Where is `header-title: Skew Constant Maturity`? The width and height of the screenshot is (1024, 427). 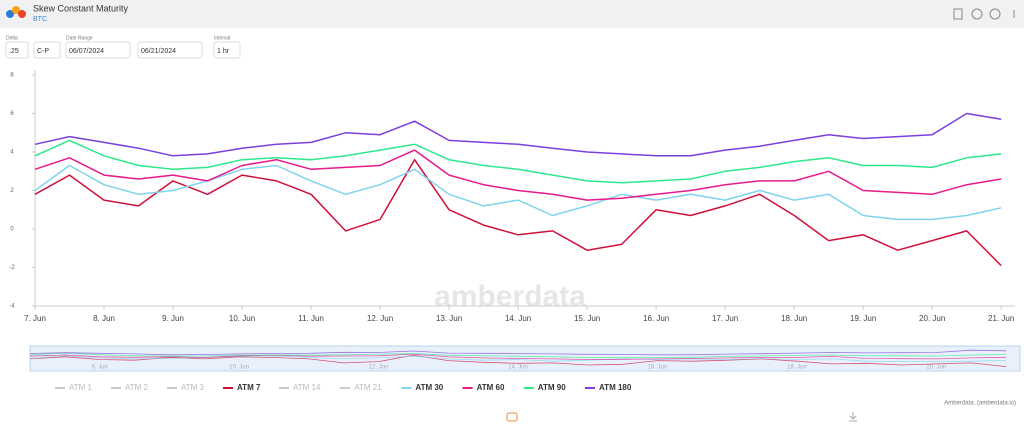 header-title: Skew Constant Maturity is located at coordinates (81, 8).